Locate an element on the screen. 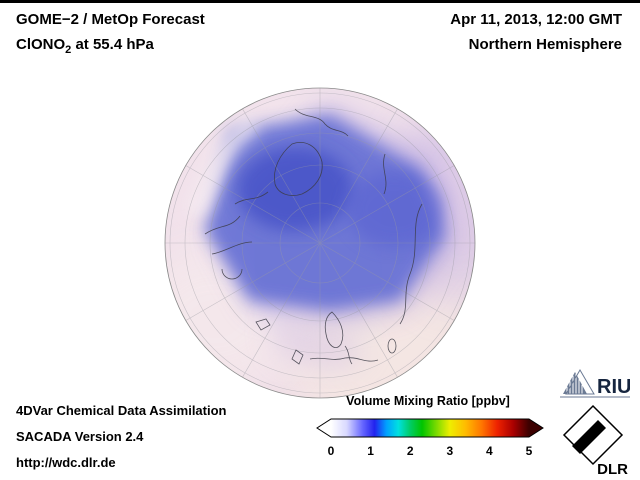 The image size is (640, 480). species-level-title: ClONO2 at 55.4 hPa is located at coordinates (110, 46).